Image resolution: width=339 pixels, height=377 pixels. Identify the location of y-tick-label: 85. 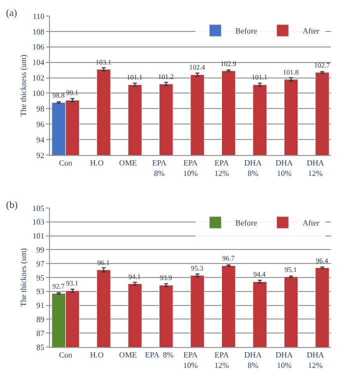
(40, 347).